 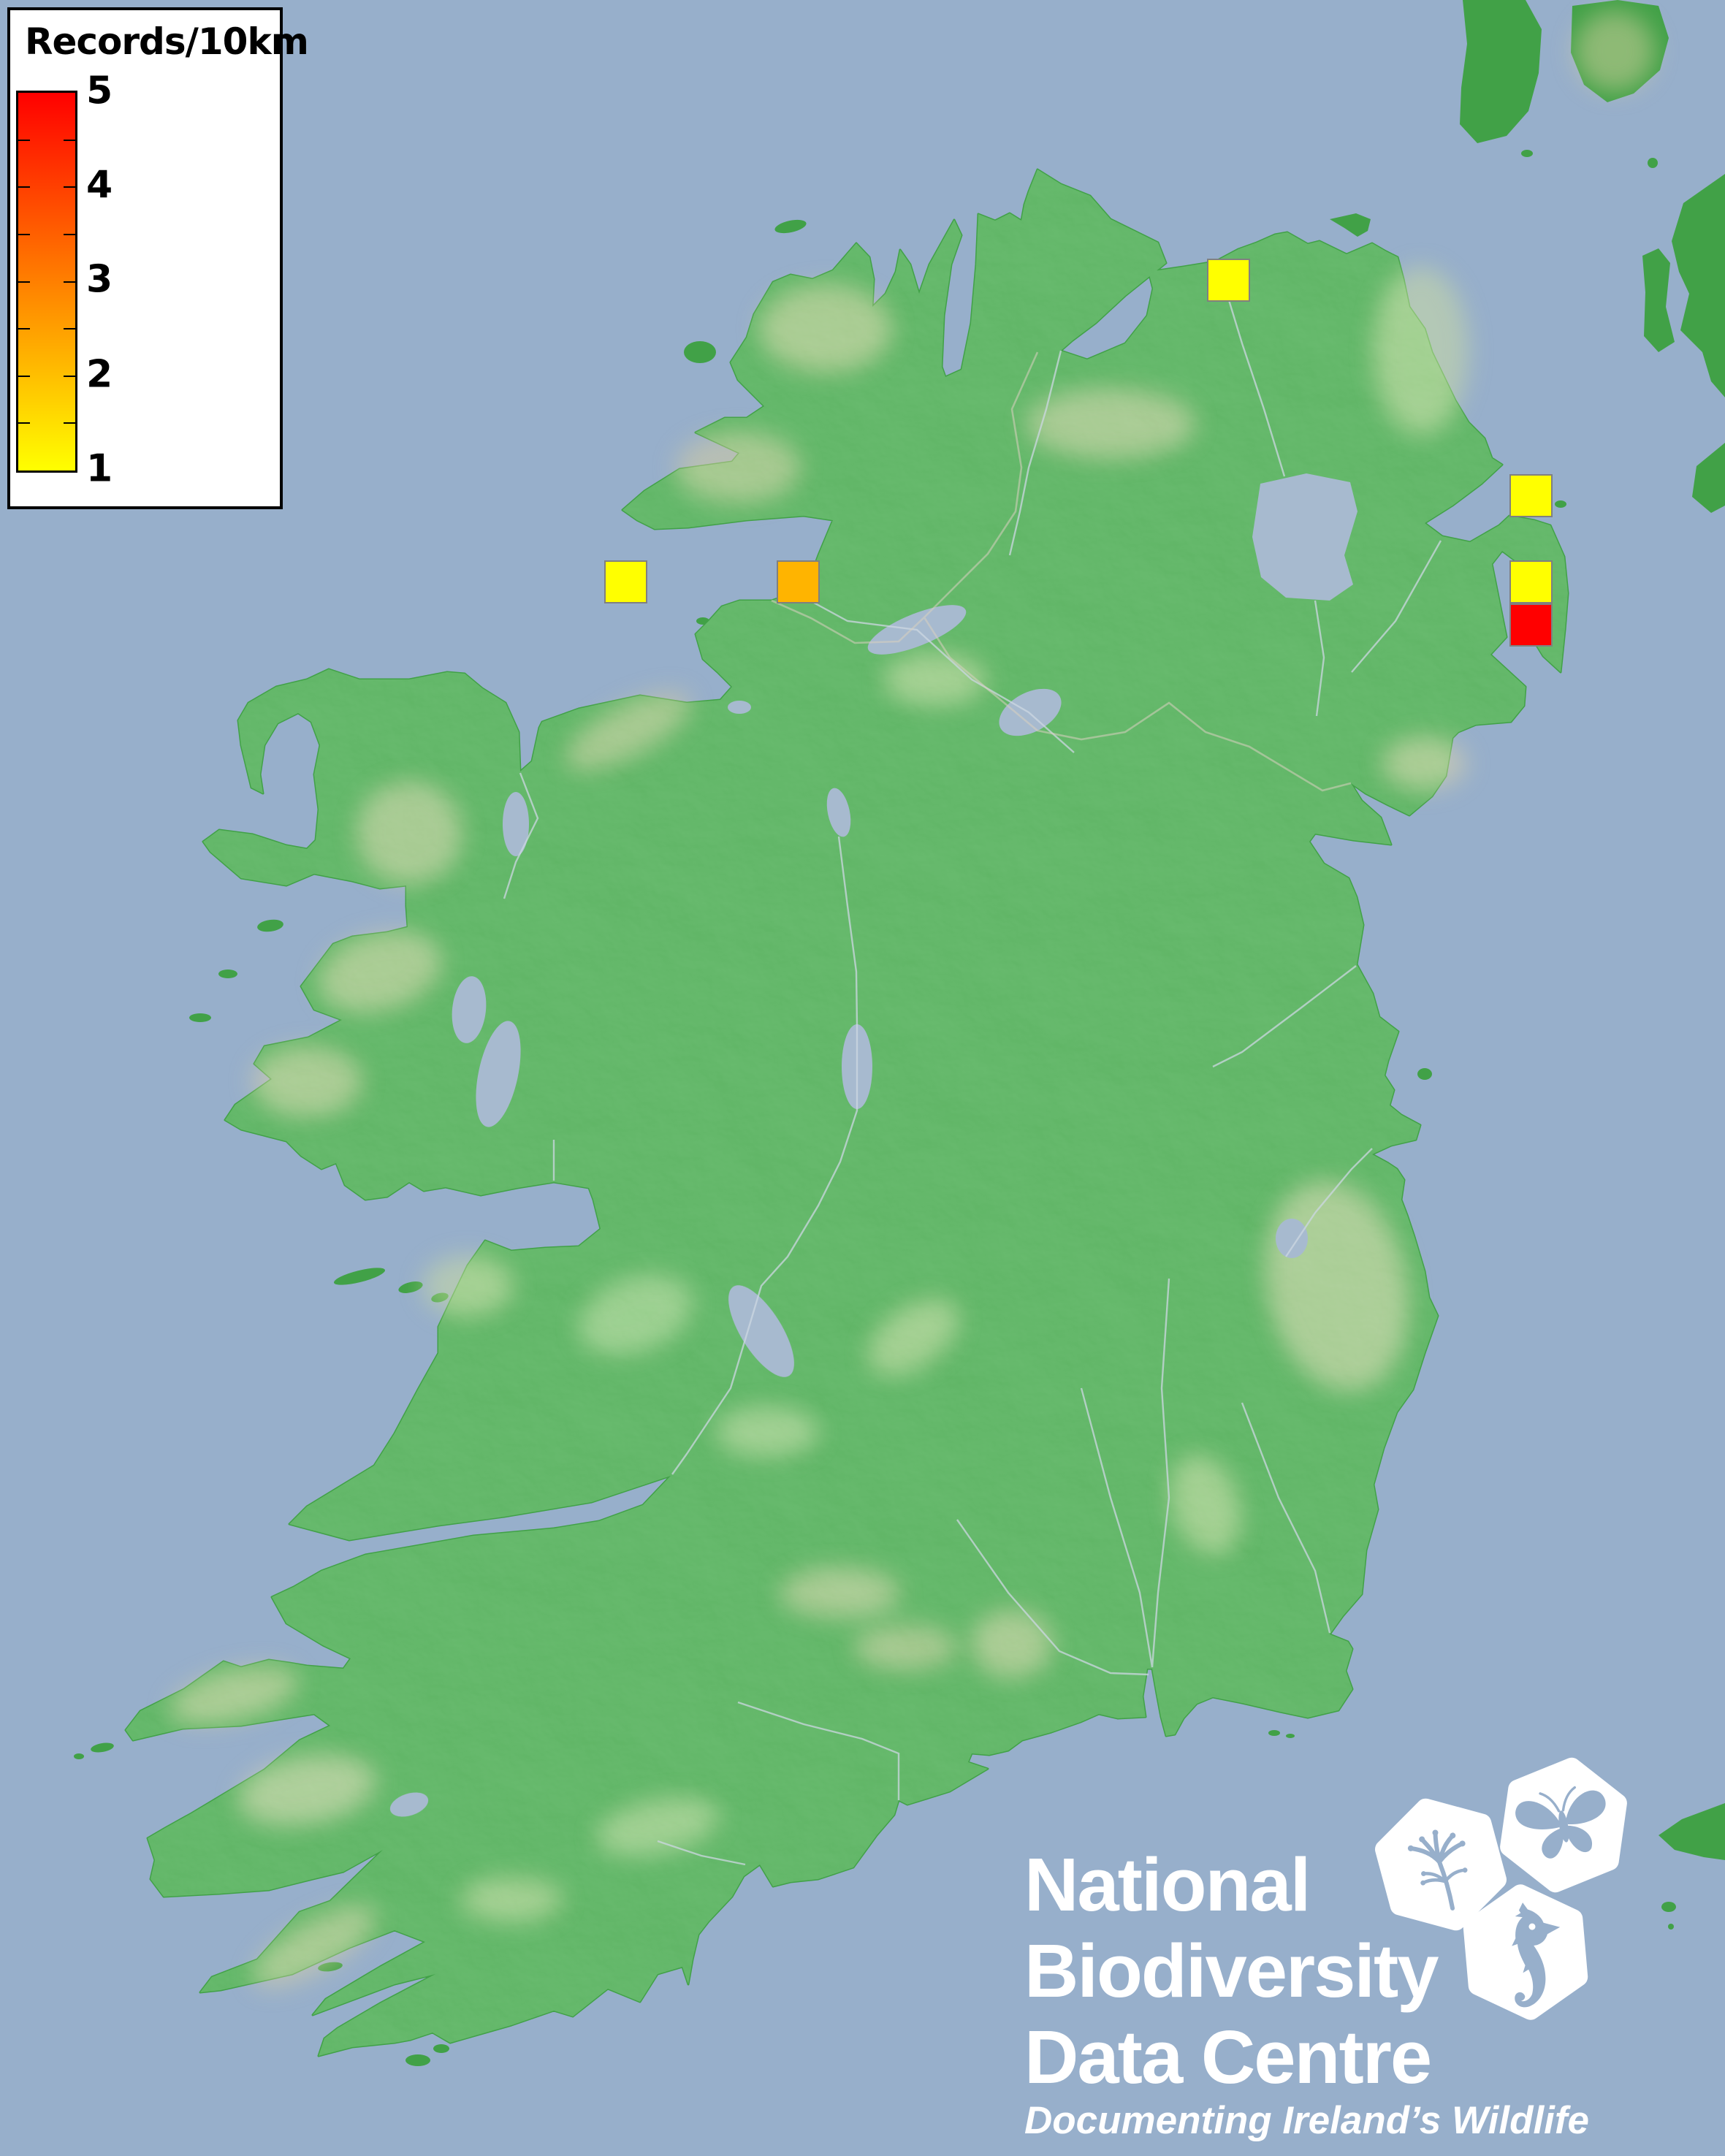 I want to click on tree-icon, so click(x=1440, y=1864).